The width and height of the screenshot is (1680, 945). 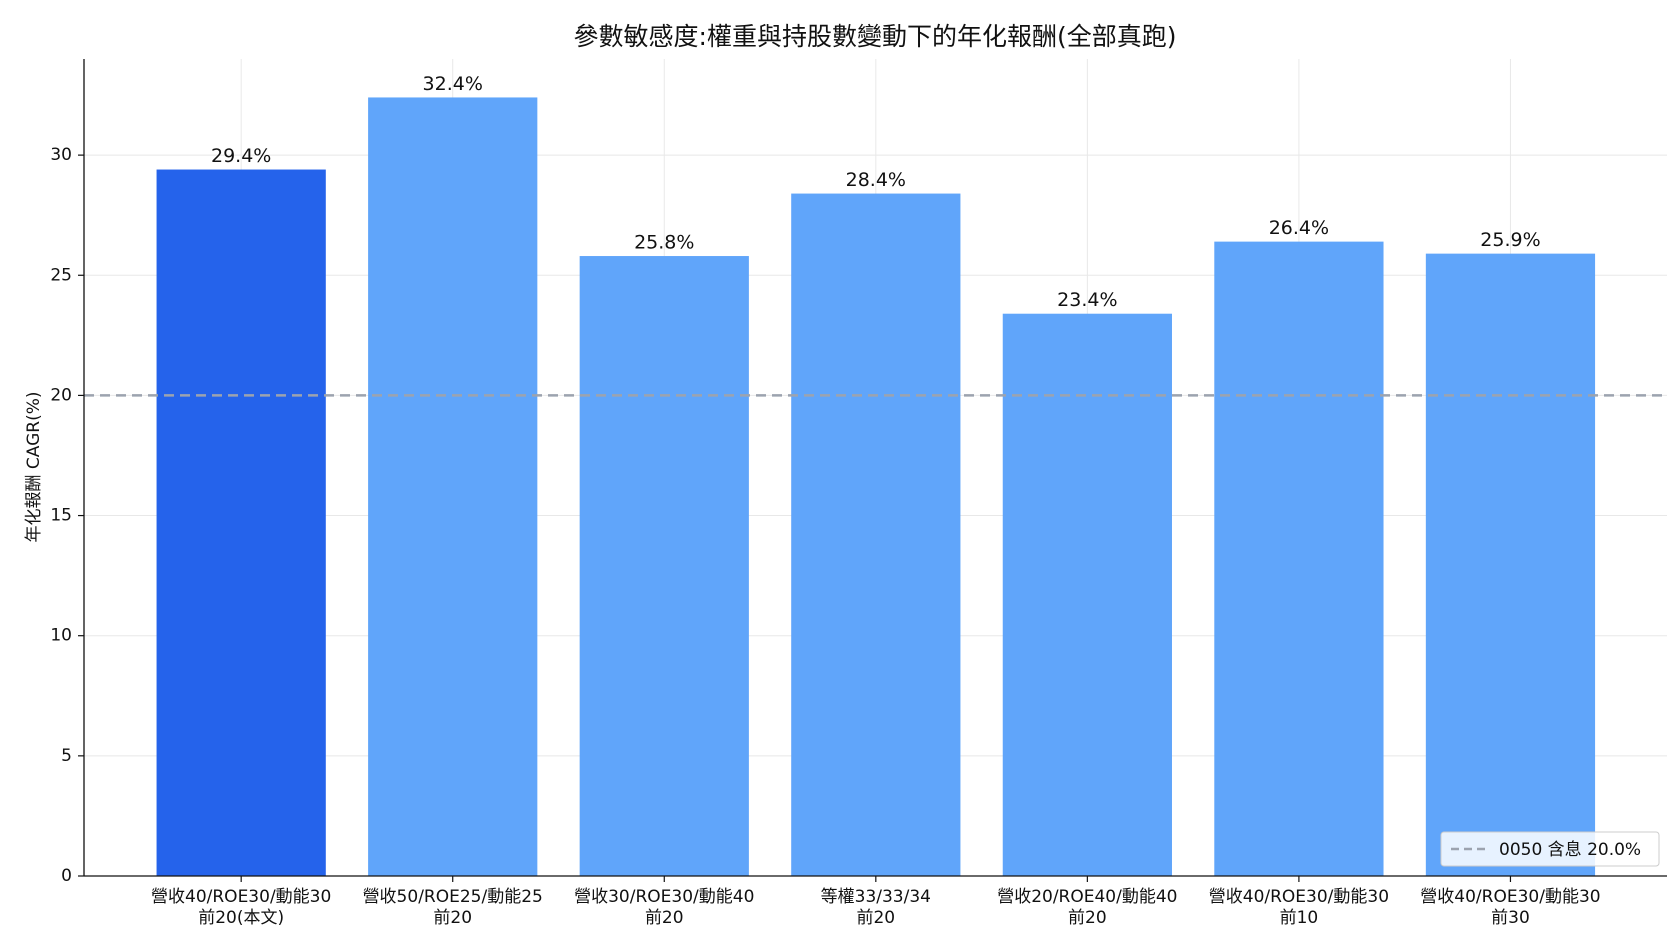 I want to click on y-axis-label: 年化報酬 CAGR(%), so click(x=34, y=466).